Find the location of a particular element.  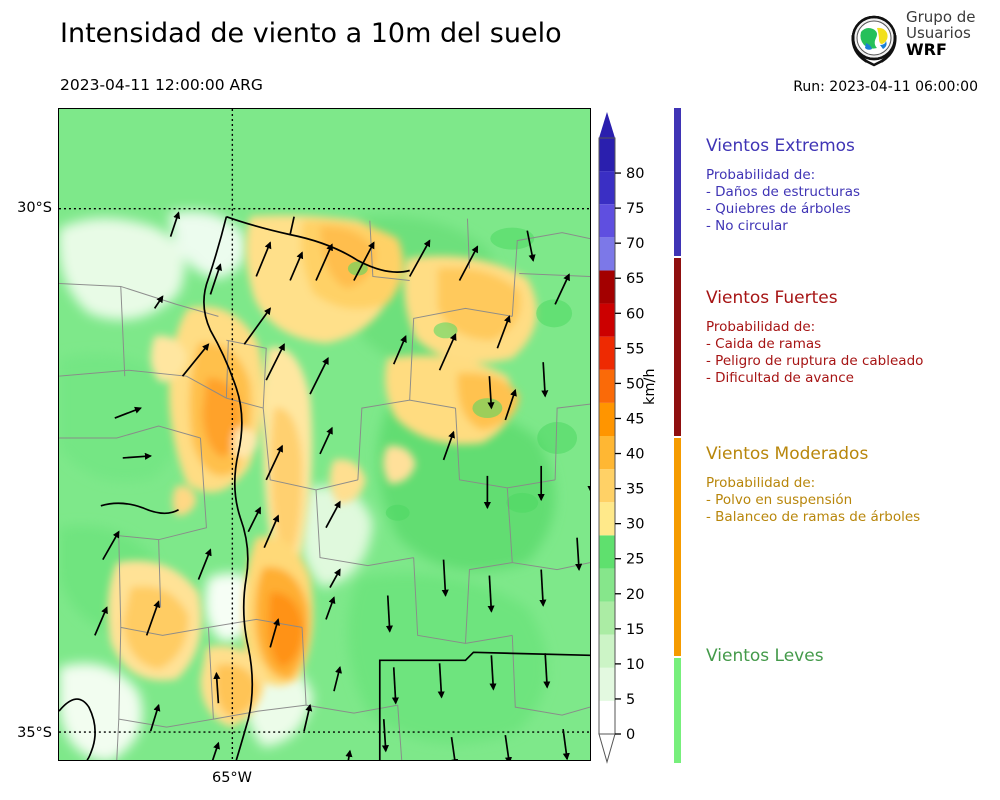

colorbar-tick-label: 15 is located at coordinates (635, 630).